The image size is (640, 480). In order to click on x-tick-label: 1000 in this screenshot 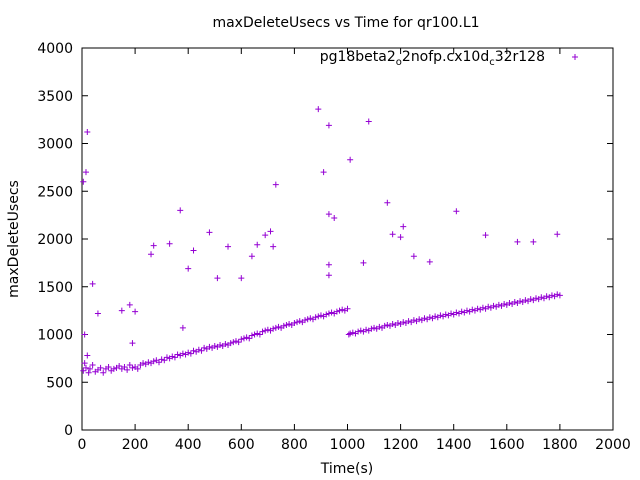, I will do `click(348, 445)`.